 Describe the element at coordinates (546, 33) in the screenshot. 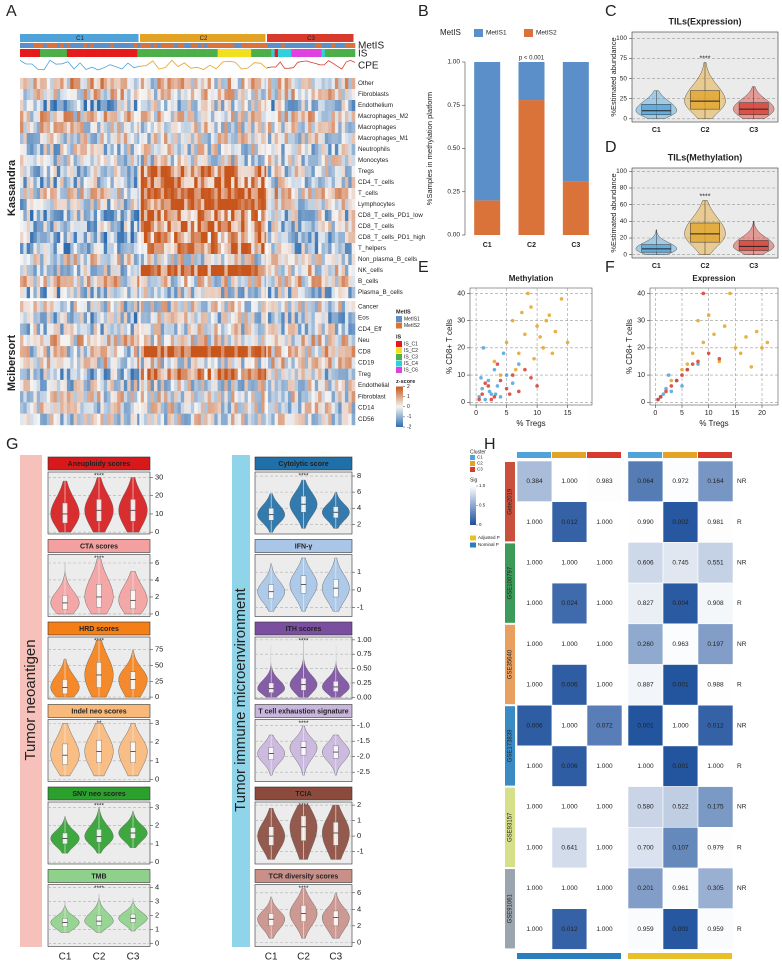

I see `legend-label: MetIS2` at that location.